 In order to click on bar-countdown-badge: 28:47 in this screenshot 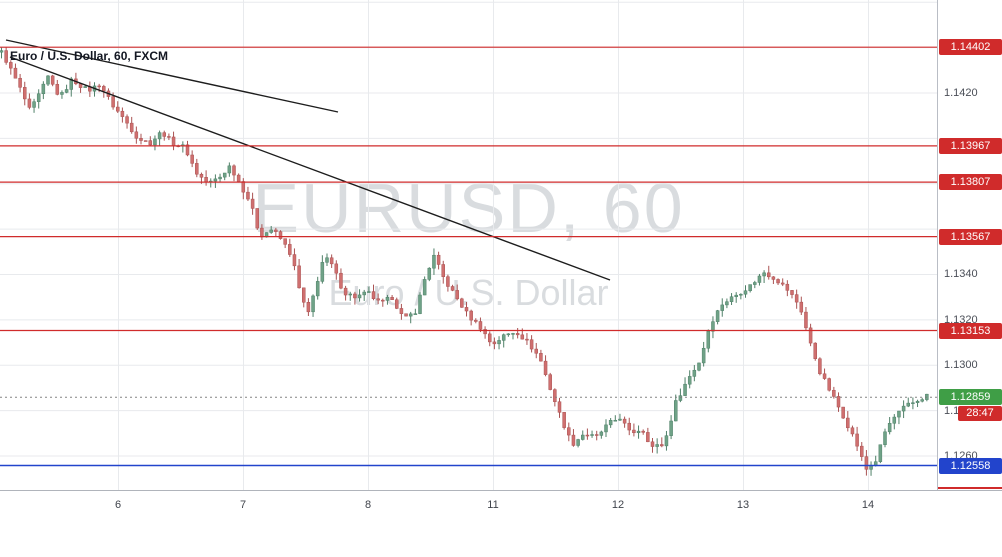, I will do `click(980, 414)`.